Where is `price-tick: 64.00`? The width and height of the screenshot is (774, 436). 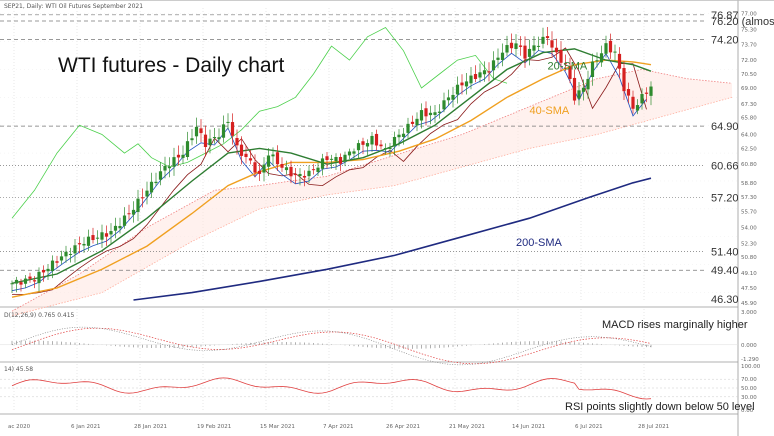 price-tick: 64.00 is located at coordinates (749, 135).